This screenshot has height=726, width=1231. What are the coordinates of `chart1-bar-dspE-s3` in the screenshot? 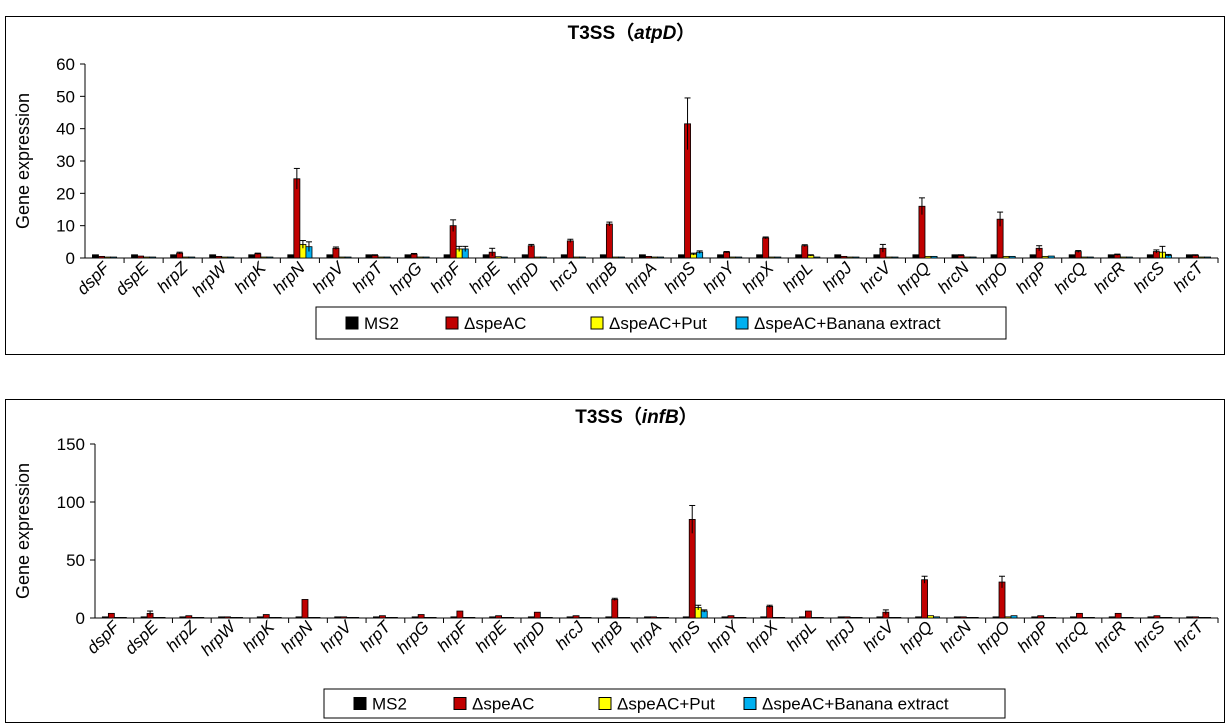 It's located at (162, 618).